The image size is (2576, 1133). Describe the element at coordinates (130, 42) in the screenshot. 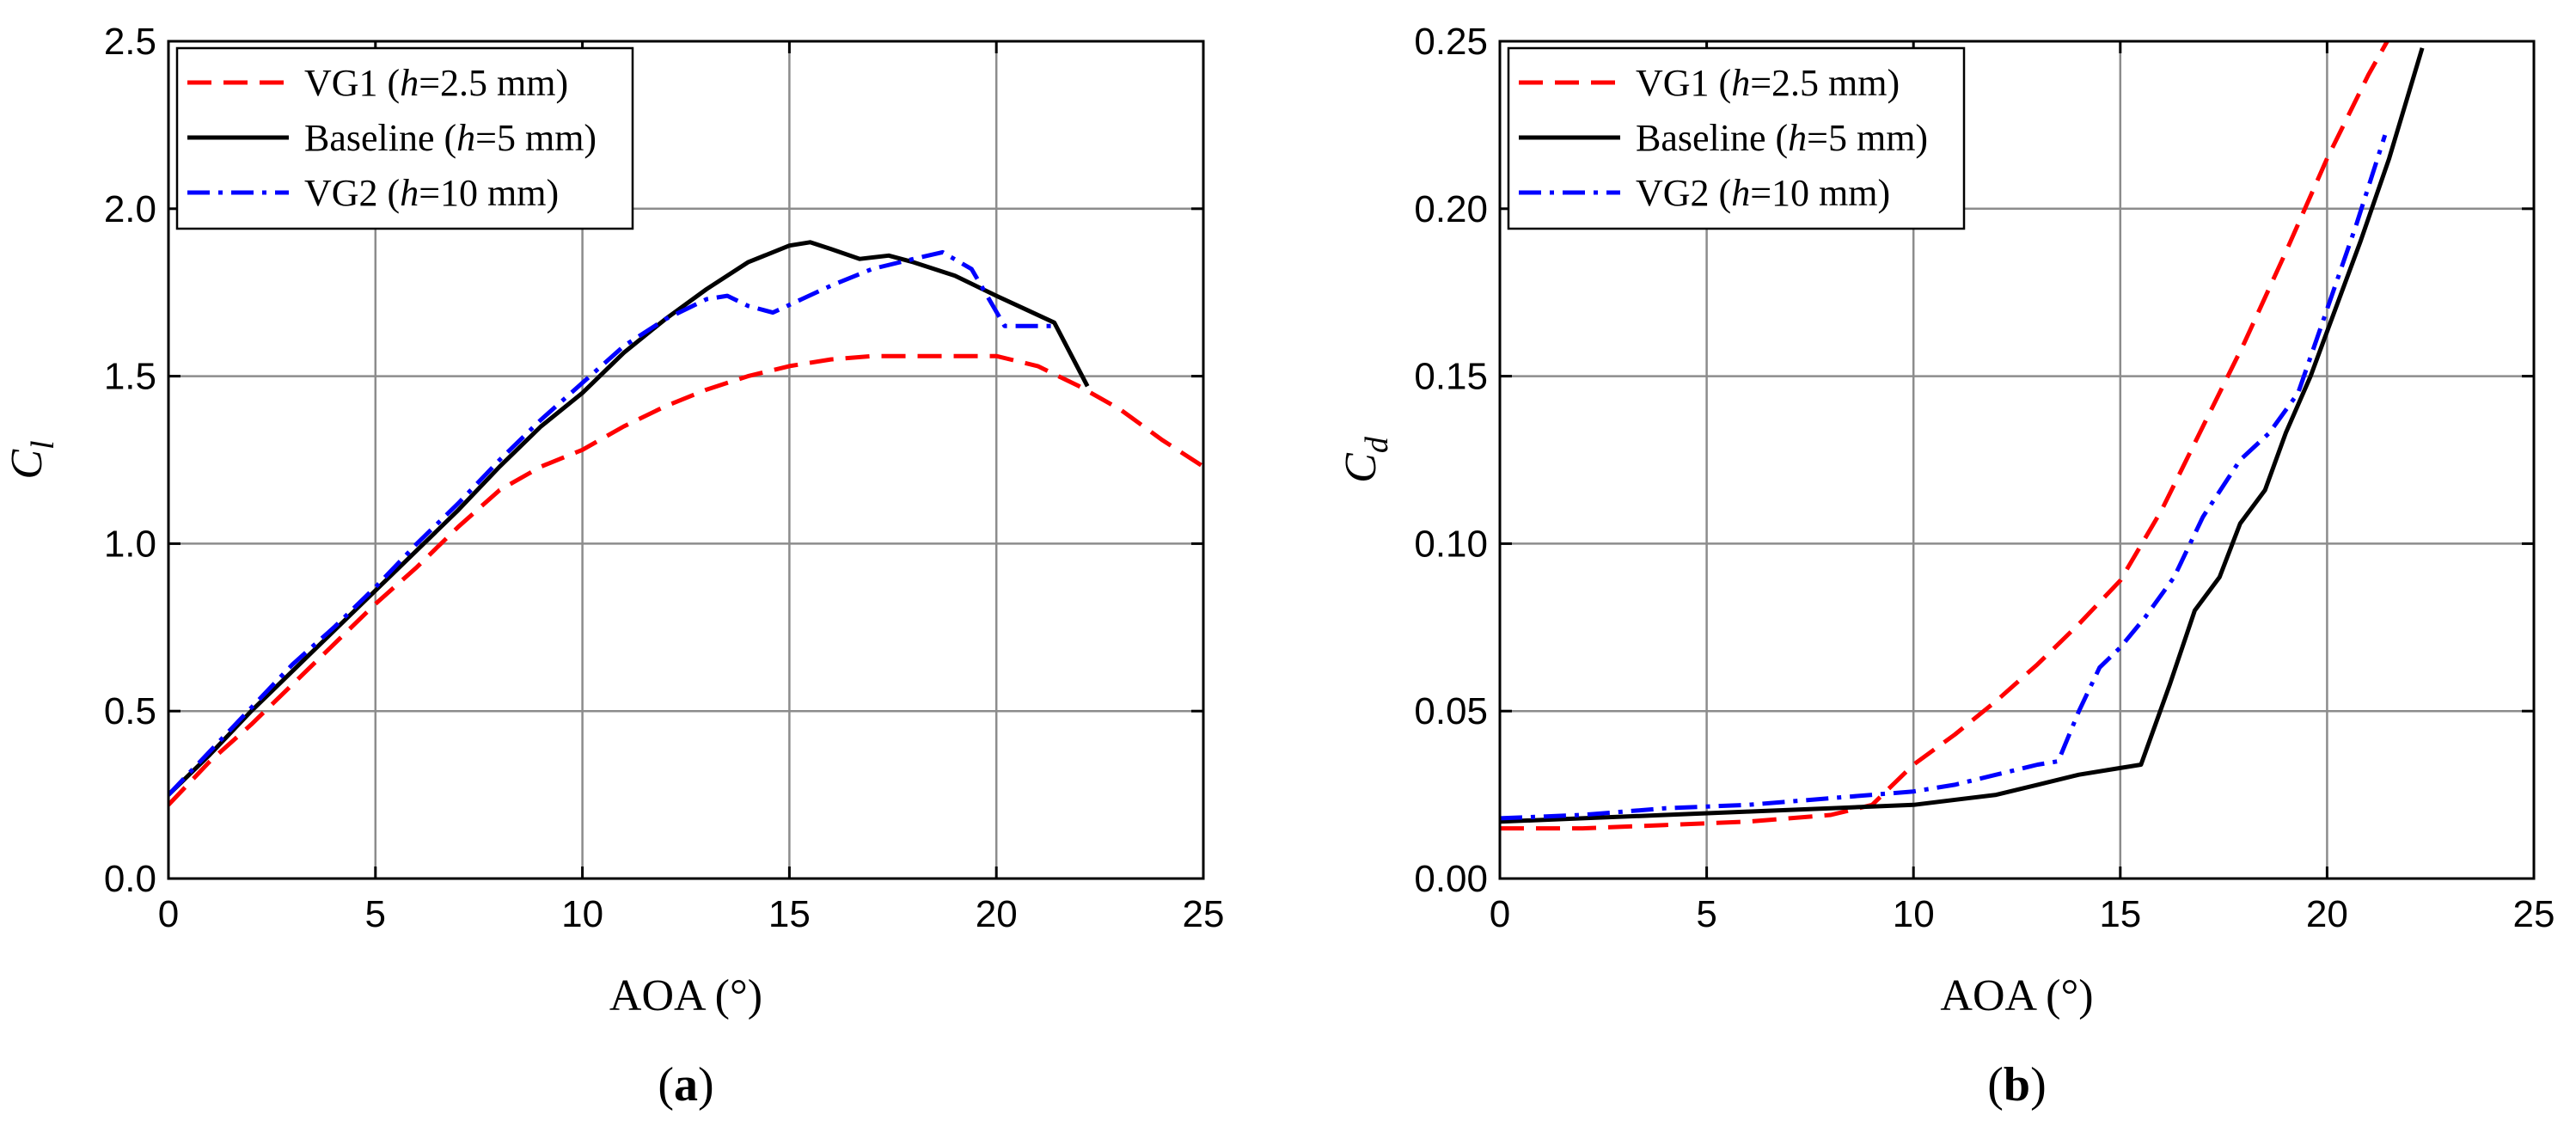

I see `y-tick-label: 2.5` at that location.